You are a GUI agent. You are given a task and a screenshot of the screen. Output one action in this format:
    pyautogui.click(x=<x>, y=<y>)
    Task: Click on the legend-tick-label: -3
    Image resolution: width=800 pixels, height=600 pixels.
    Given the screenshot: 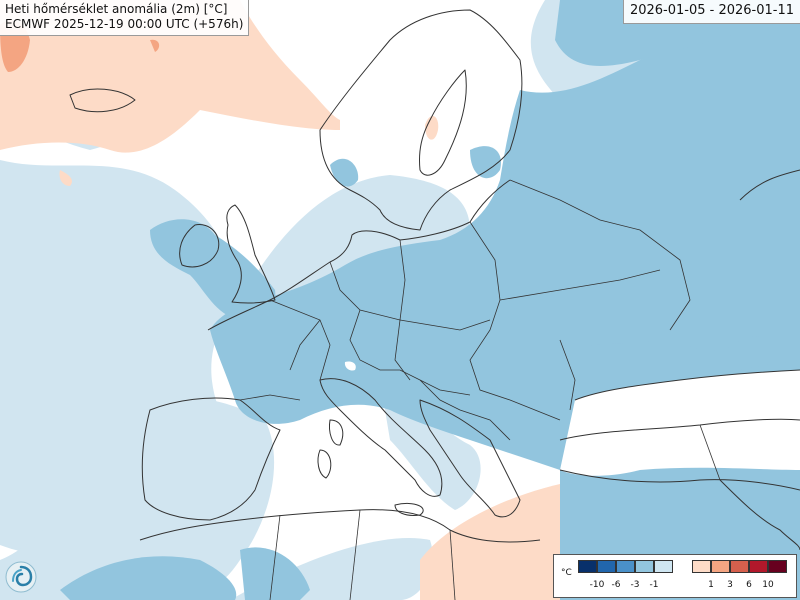 What is the action you would take?
    pyautogui.click(x=635, y=585)
    